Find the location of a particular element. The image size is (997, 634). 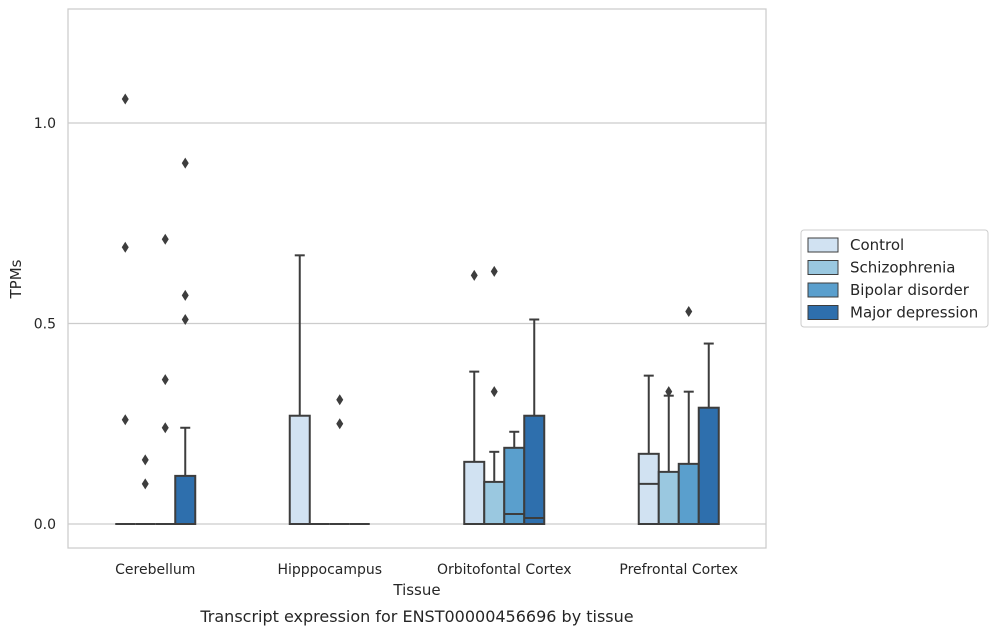

y-axis-label: TPMs is located at coordinates (16, 279).